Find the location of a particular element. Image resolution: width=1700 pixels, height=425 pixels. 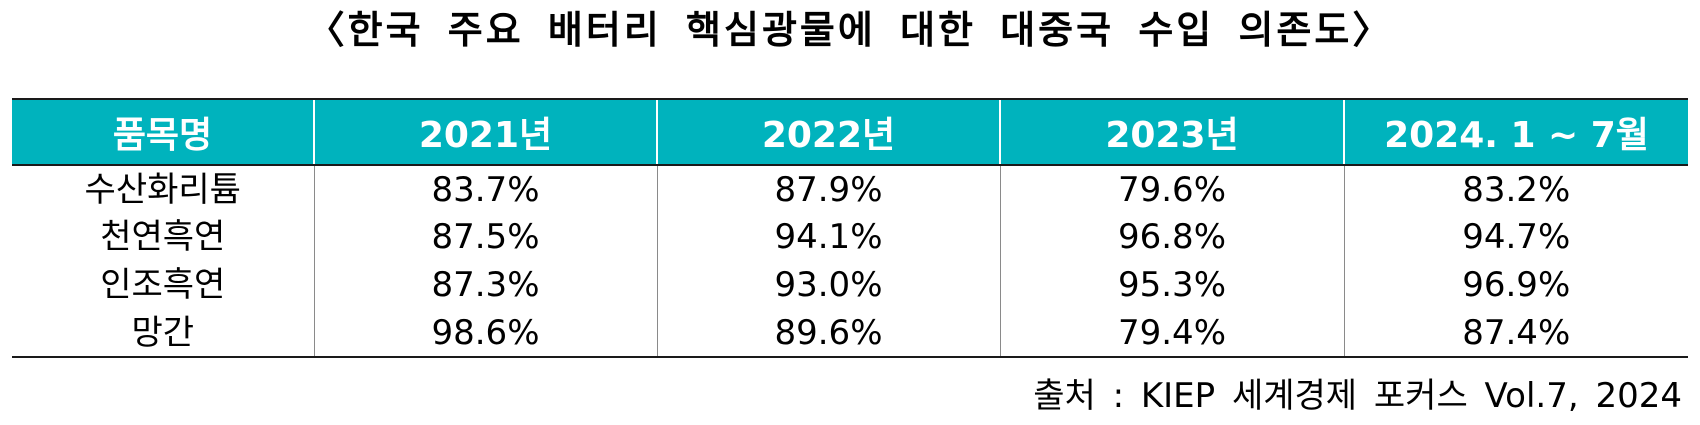

table-cell: 96.9% is located at coordinates (1515, 285).